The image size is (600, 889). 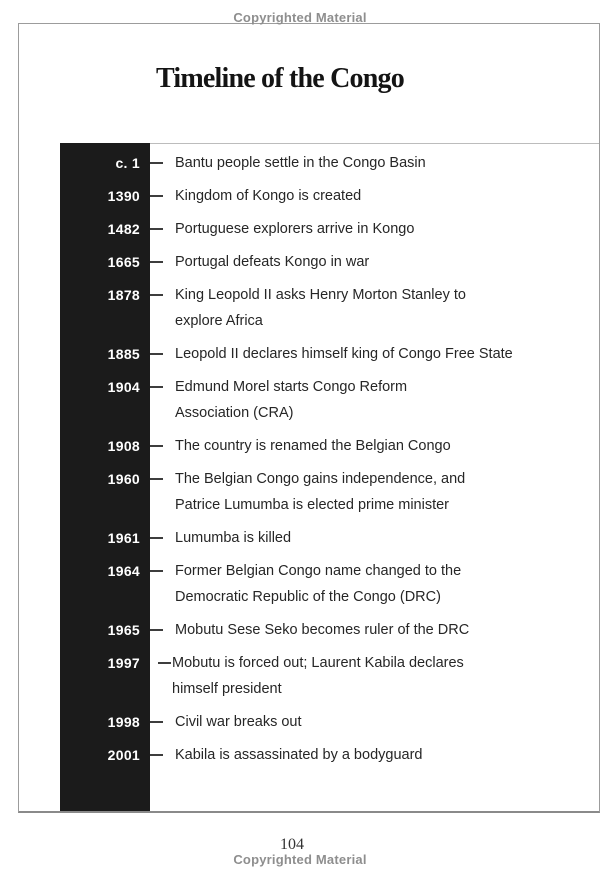 I want to click on timeline-year: 1885, so click(x=123, y=354).